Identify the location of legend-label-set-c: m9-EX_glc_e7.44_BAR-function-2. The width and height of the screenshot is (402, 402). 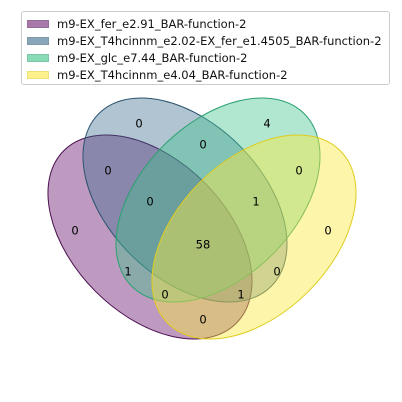
(152, 57).